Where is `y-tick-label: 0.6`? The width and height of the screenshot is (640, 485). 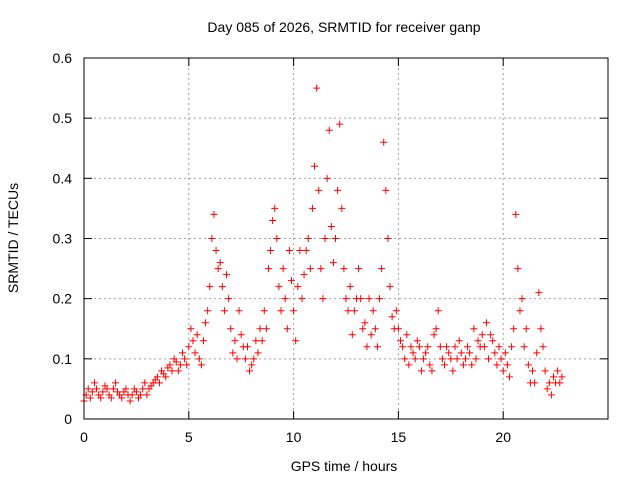
y-tick-label: 0.6 is located at coordinates (63, 58).